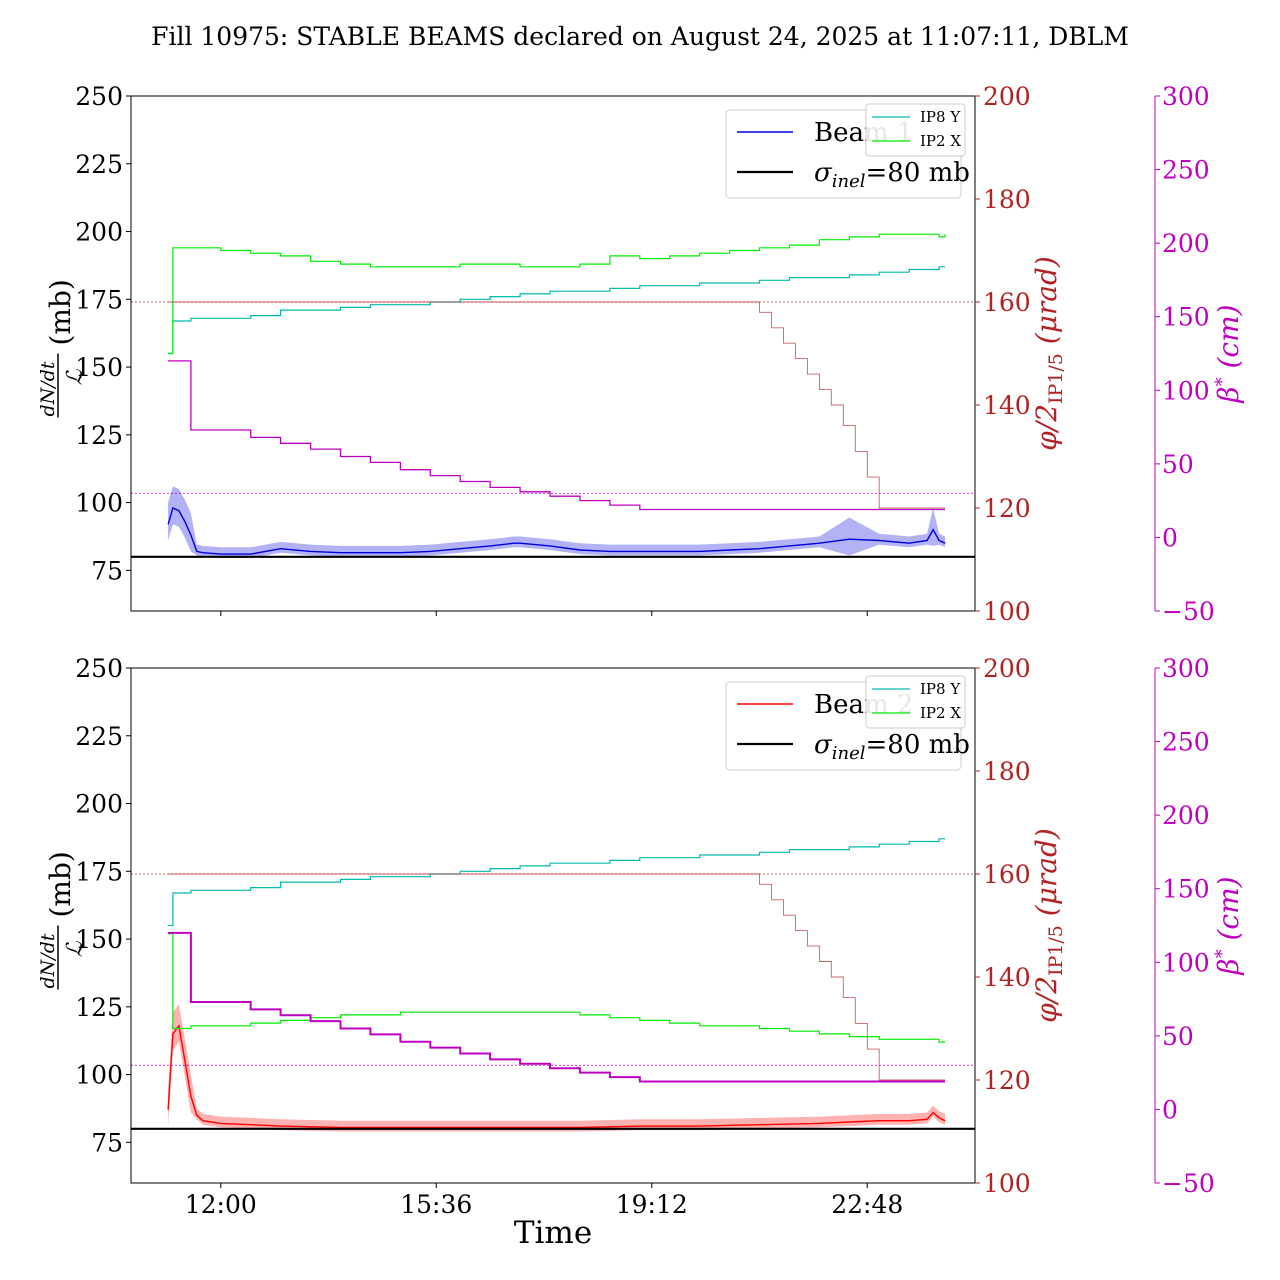 The height and width of the screenshot is (1280, 1280). I want to click on beam-1-line, so click(556, 531).